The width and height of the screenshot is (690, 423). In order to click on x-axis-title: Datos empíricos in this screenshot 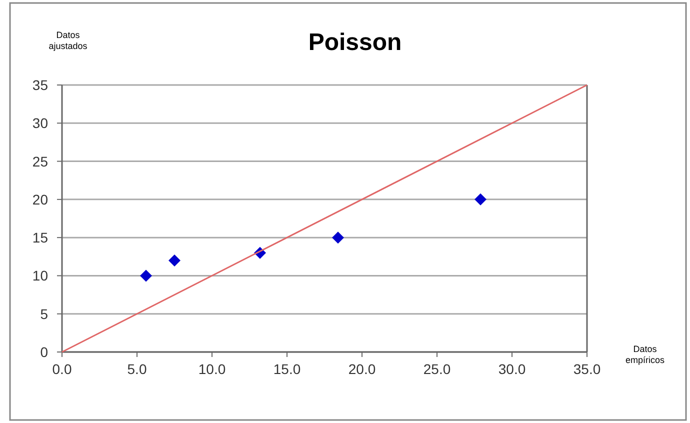, I will do `click(645, 354)`.